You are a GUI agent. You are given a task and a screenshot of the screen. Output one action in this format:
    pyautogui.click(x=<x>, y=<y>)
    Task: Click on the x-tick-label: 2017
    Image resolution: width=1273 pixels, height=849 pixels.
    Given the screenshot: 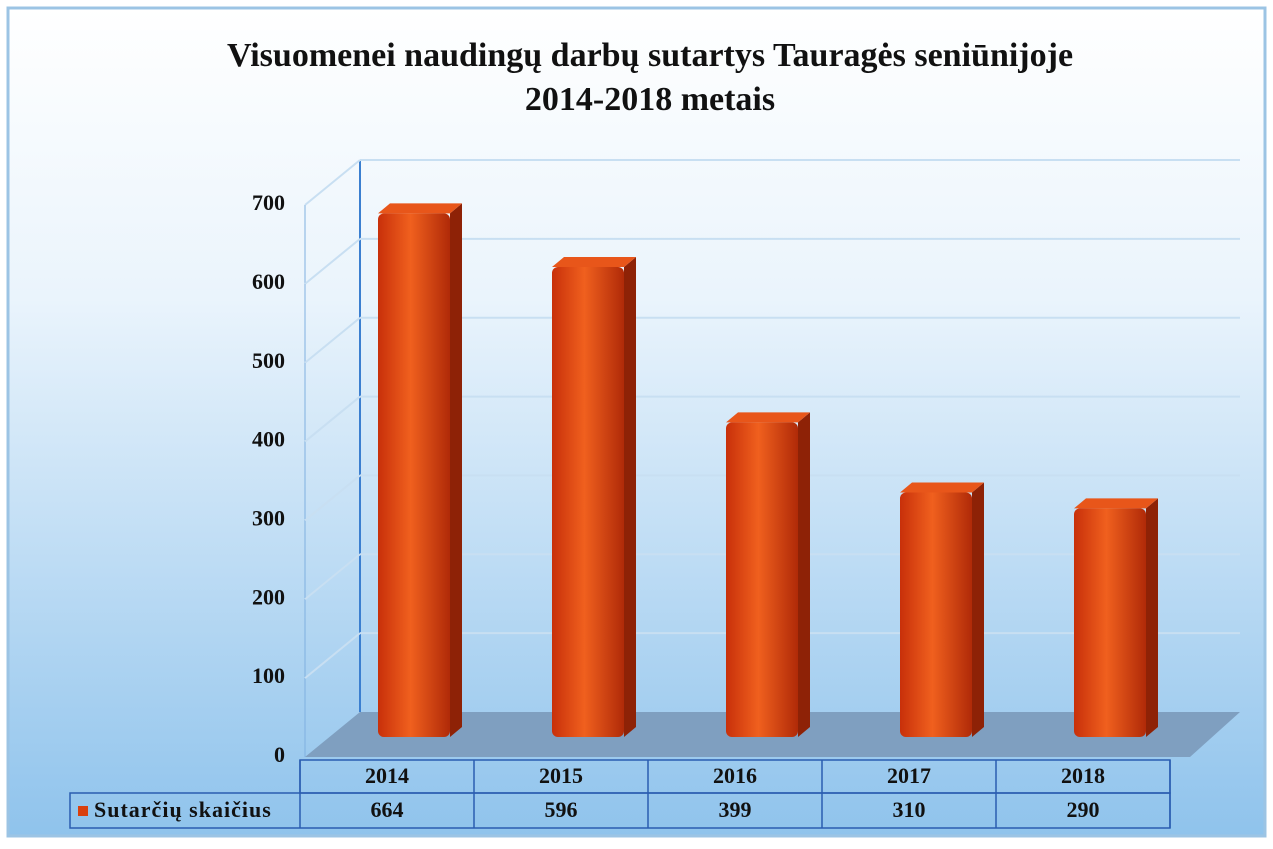 What is the action you would take?
    pyautogui.click(x=909, y=775)
    